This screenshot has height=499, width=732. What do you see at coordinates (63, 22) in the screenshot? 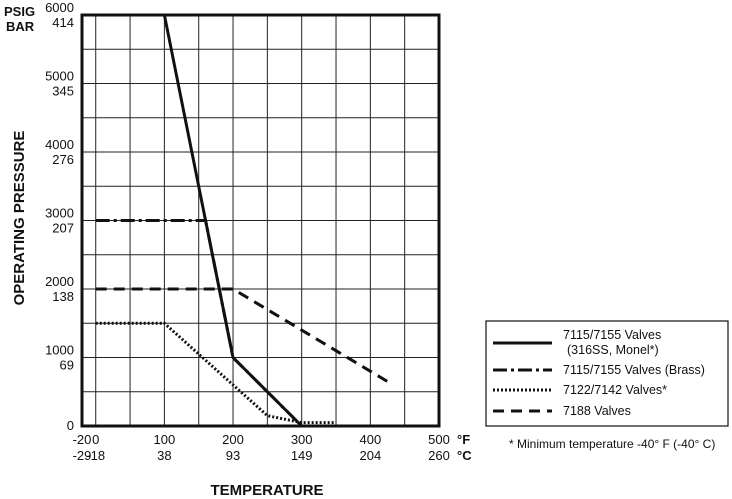
I see `y-tick-label-bar: 414` at bounding box center [63, 22].